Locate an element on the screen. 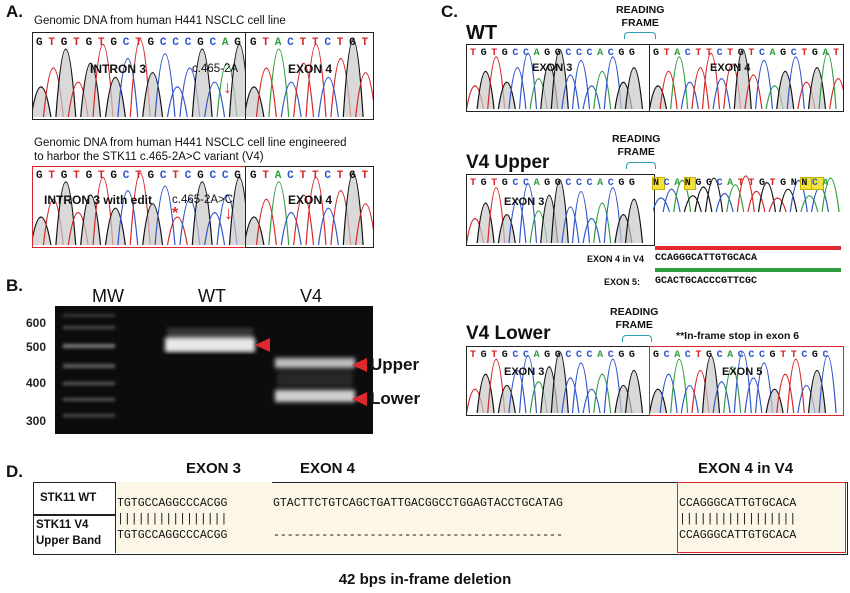 The height and width of the screenshot is (593, 850). v4-exon4v4-seq: CCAGGGCATTGTGCACA is located at coordinates (738, 535).